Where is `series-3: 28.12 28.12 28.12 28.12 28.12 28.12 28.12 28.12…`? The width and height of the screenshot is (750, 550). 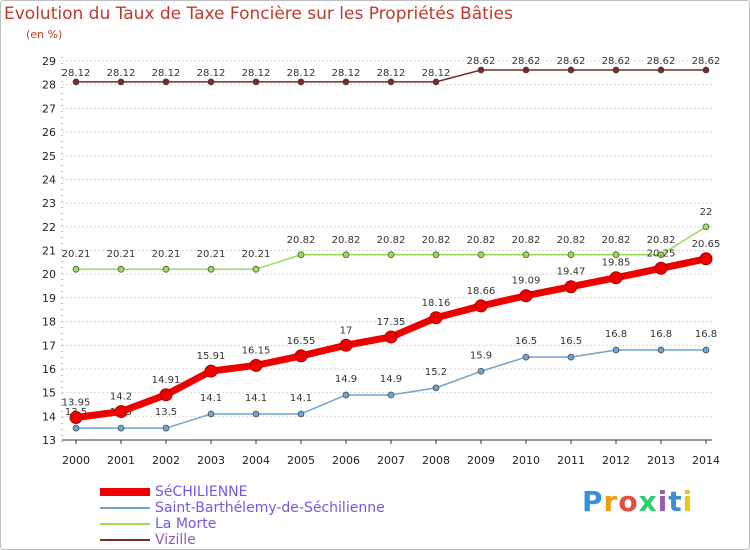
series-3: 28.12 28.12 28.12 28.12 28.12 28.12 28.12 28.12… is located at coordinates (391, 71).